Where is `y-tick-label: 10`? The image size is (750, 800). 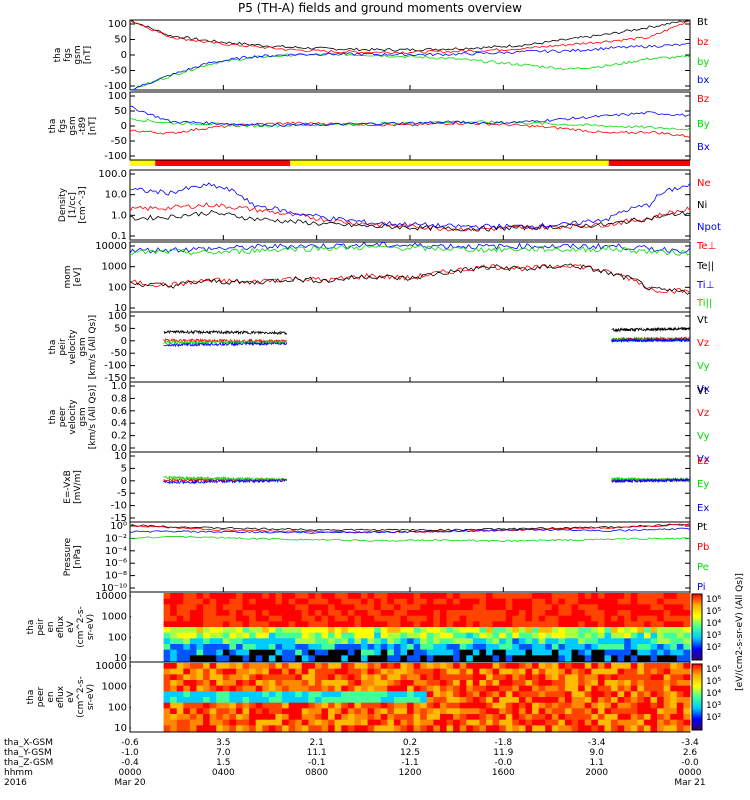
y-tick-label: 10 is located at coordinates (120, 308).